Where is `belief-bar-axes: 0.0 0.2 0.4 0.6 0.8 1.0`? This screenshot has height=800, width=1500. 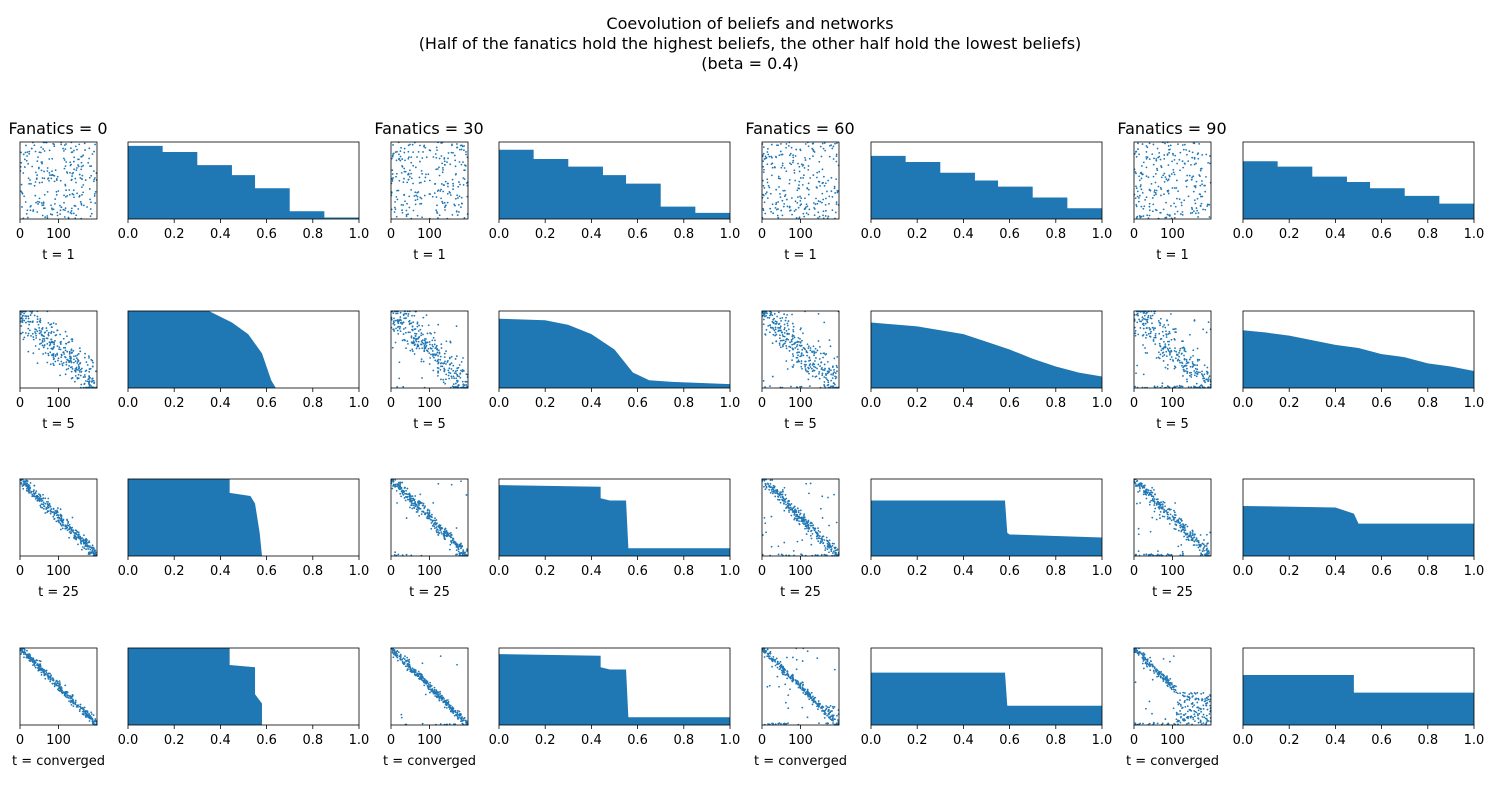 belief-bar-axes: 0.0 0.2 0.4 0.6 0.8 1.0 is located at coordinates (243, 191).